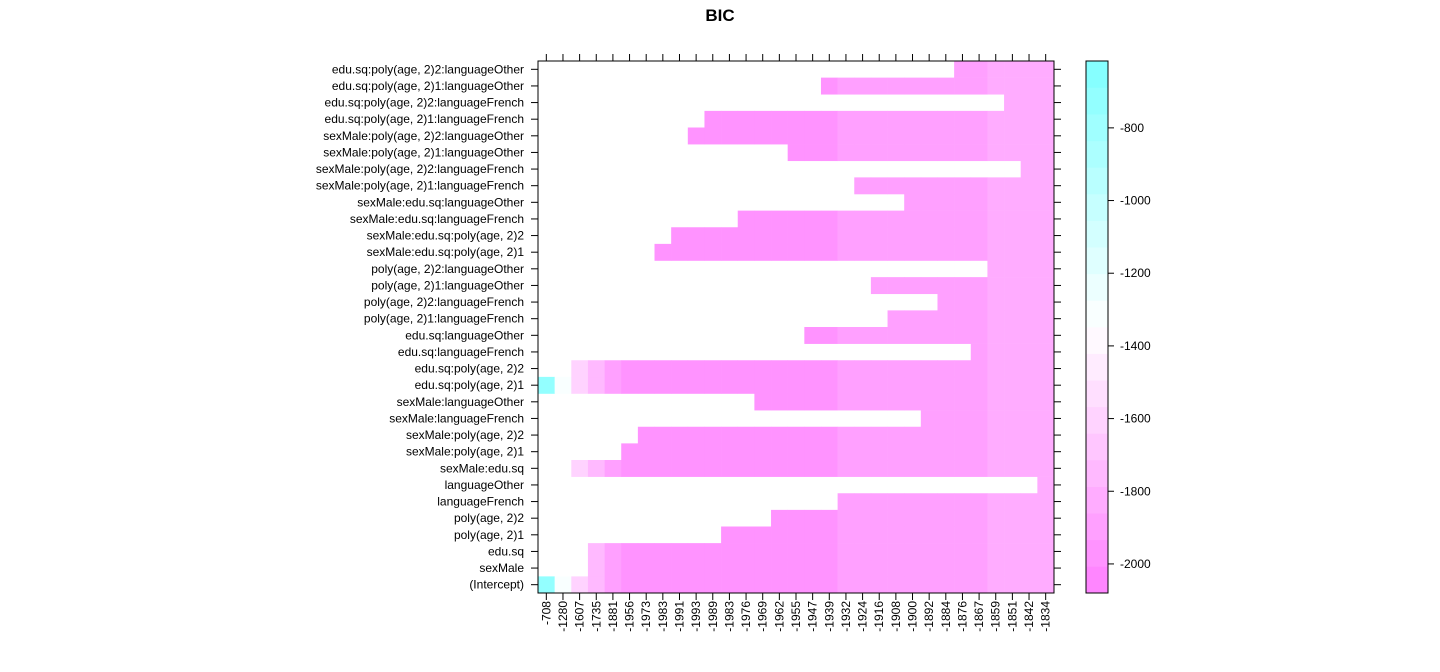 The height and width of the screenshot is (672, 1440). I want to click on x-tick-label: -1884, so click(946, 616).